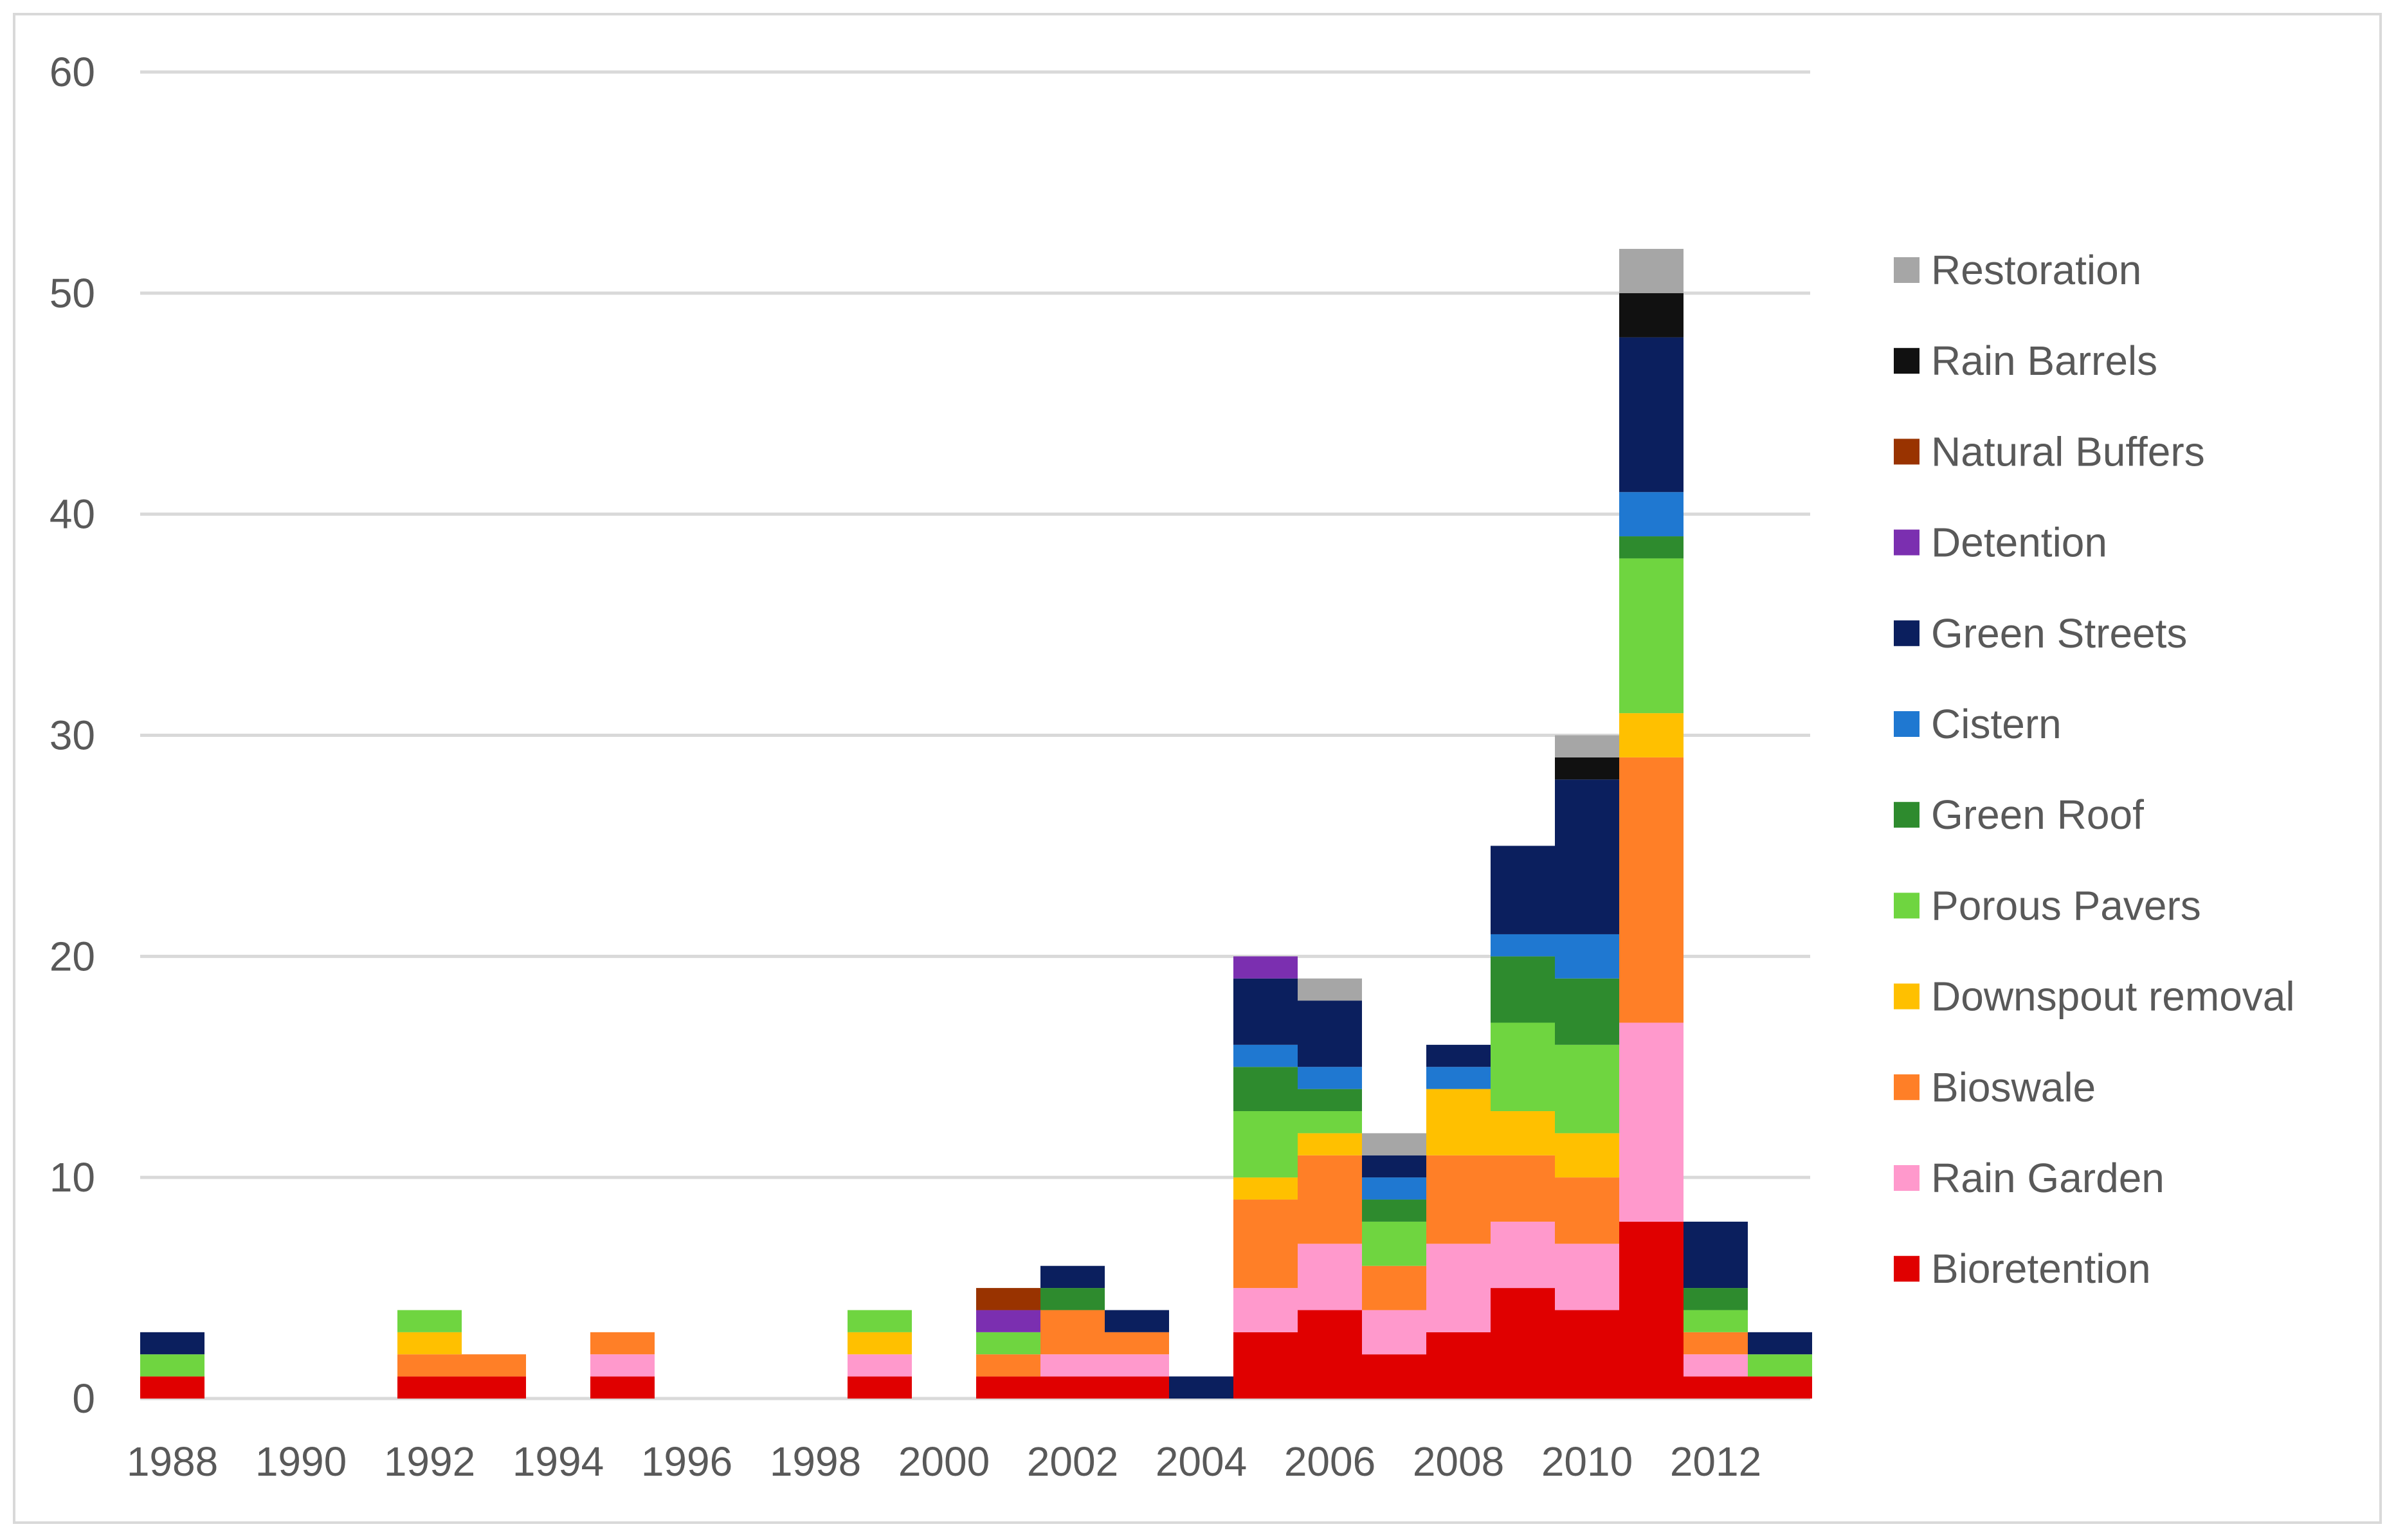  What do you see at coordinates (1523, 1188) in the screenshot?
I see `bar-segment-bioswale-2009` at bounding box center [1523, 1188].